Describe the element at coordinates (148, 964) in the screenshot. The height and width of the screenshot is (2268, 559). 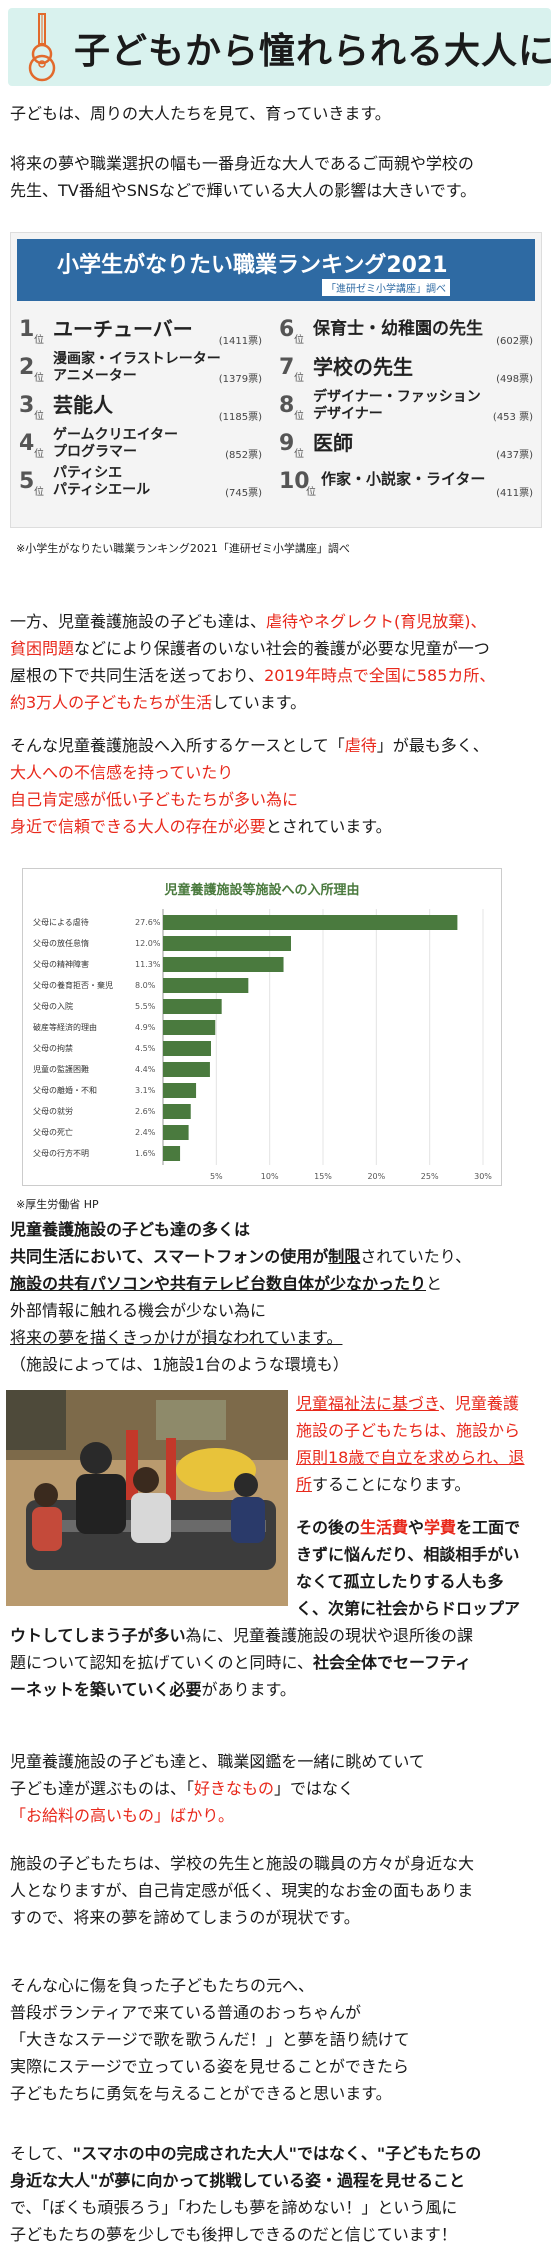
I see `value-label: 11.3%` at that location.